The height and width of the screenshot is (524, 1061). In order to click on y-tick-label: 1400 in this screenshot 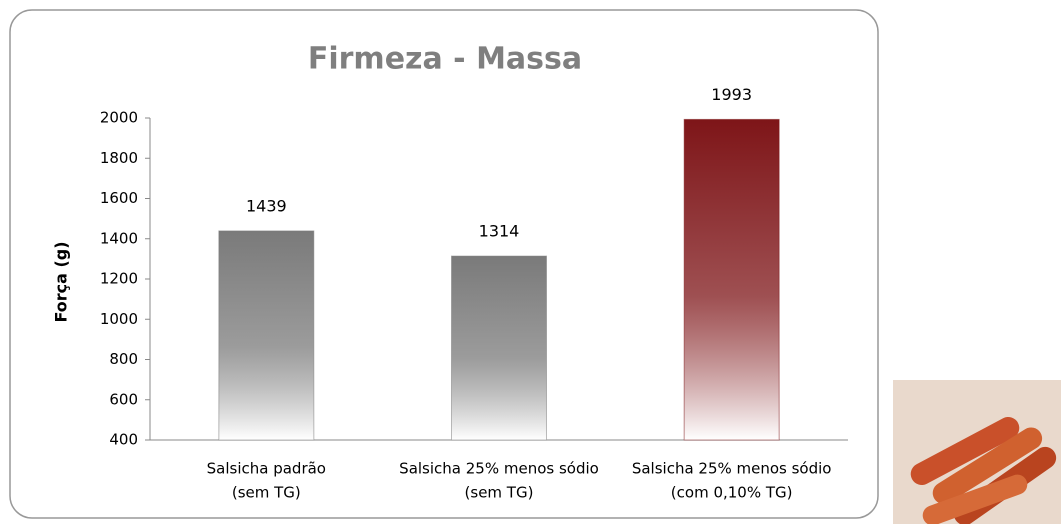, I will do `click(119, 238)`.